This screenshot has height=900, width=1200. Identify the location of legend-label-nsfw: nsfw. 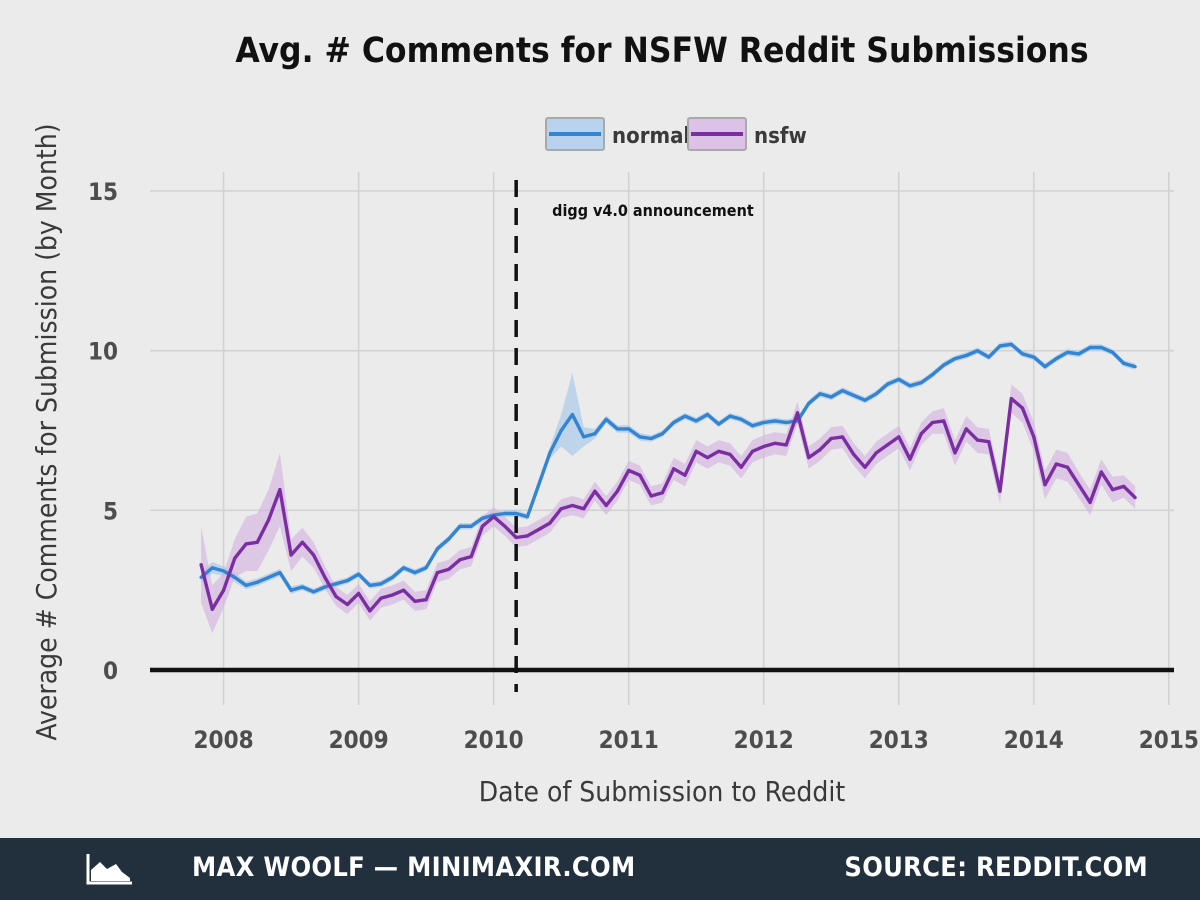
(780, 136).